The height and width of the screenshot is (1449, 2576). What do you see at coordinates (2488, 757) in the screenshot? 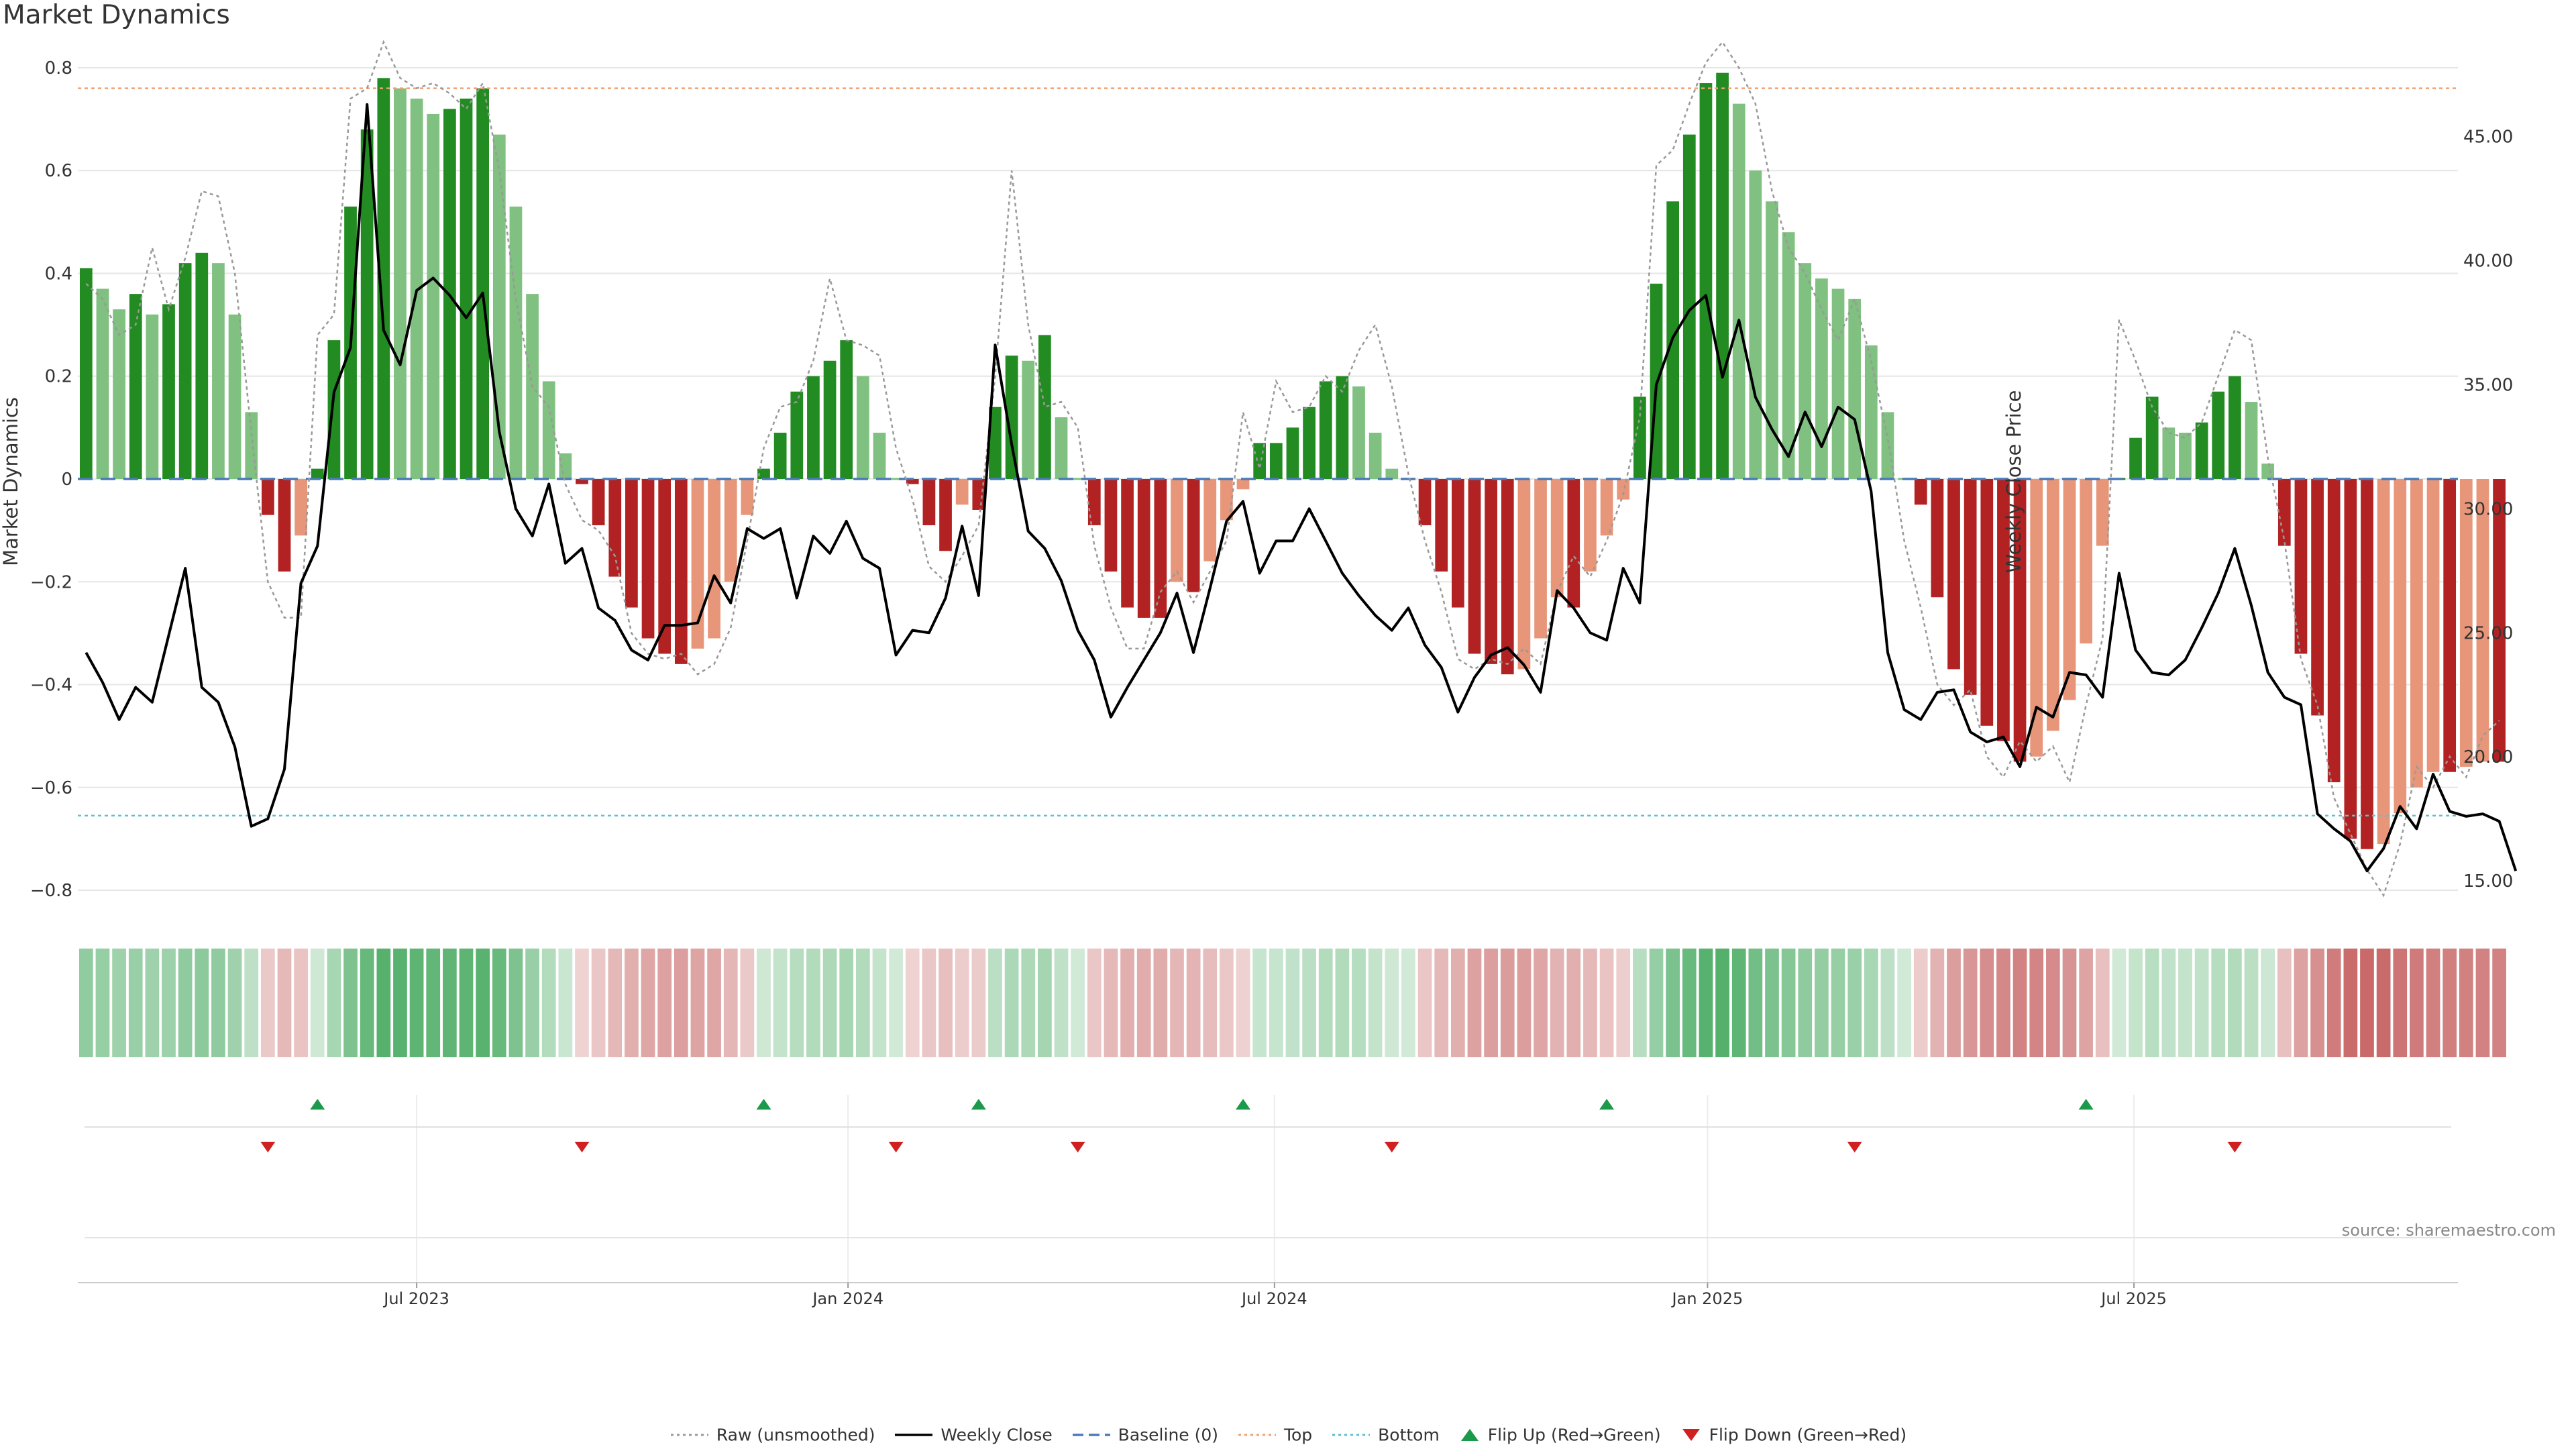
I see `y2-tick-label: 20.00` at bounding box center [2488, 757].